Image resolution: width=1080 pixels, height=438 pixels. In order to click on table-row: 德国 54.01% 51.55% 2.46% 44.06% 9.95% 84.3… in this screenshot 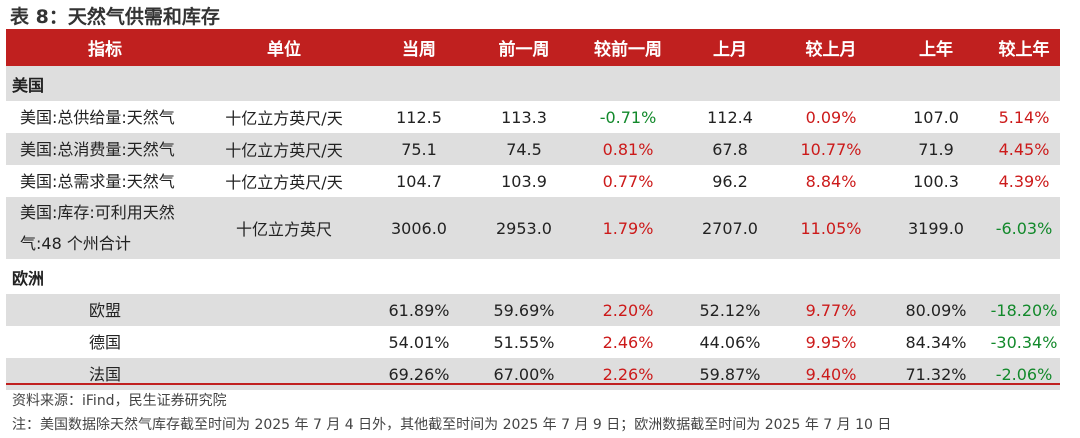, I will do `click(533, 342)`.